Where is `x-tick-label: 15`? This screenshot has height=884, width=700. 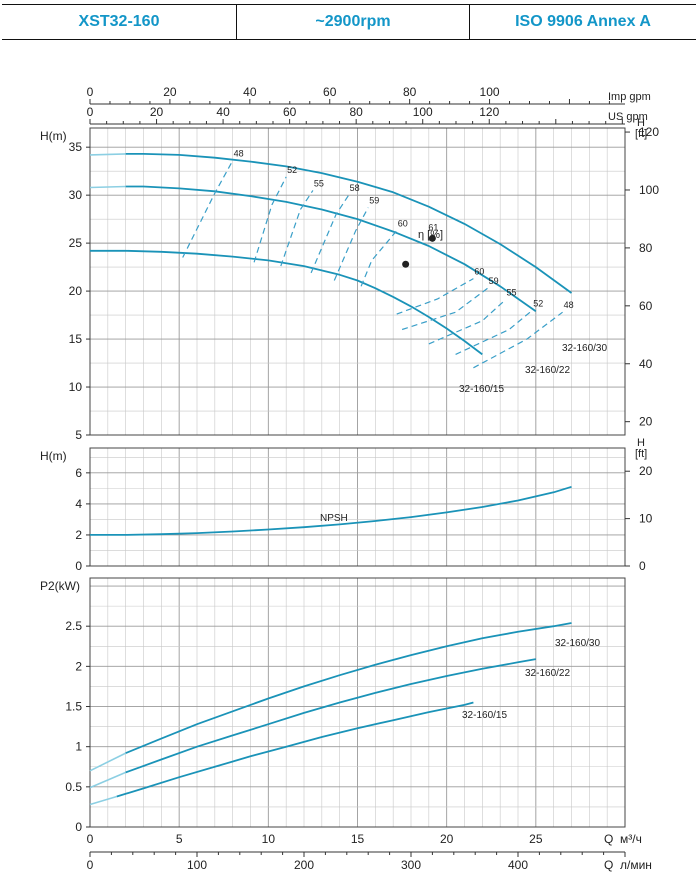 x-tick-label: 15 is located at coordinates (358, 839).